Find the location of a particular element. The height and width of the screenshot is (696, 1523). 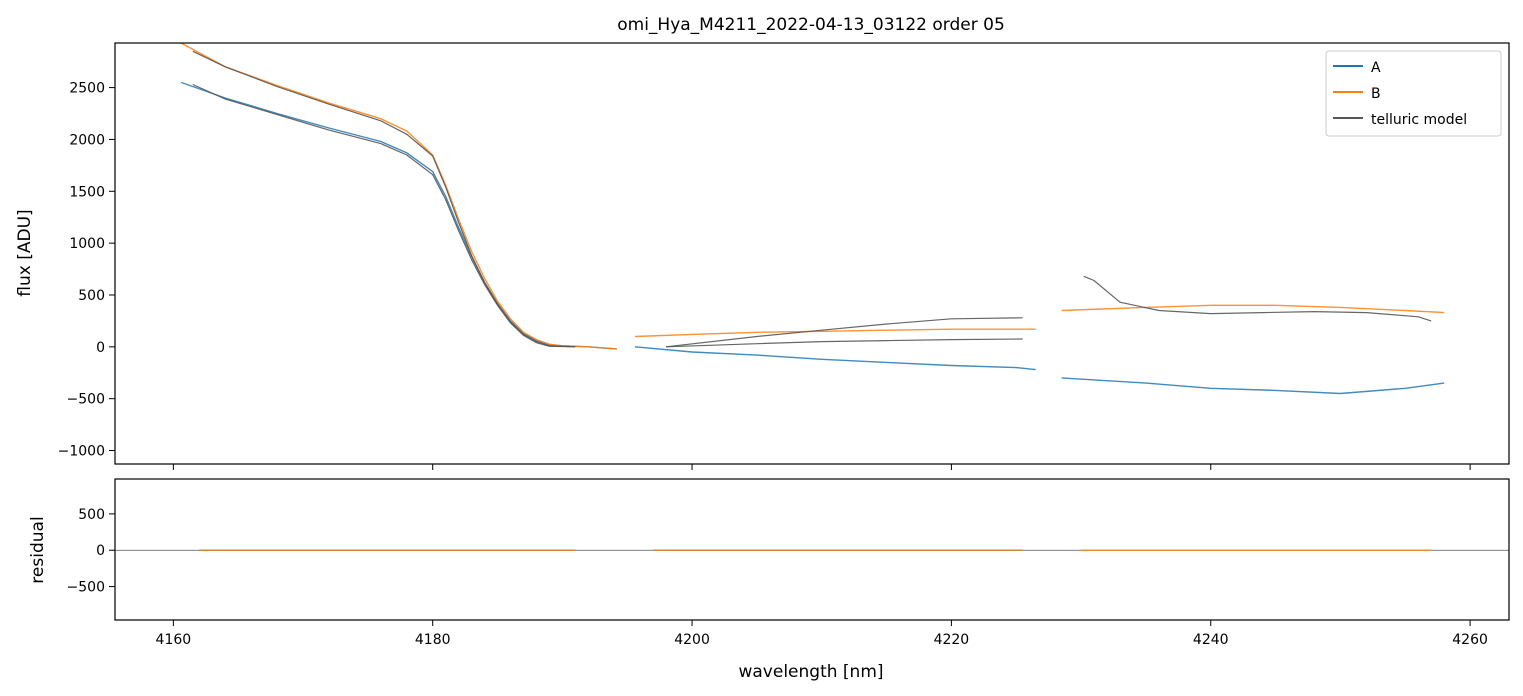

flux-ylabel: flux [ADU] is located at coordinates (25, 252).